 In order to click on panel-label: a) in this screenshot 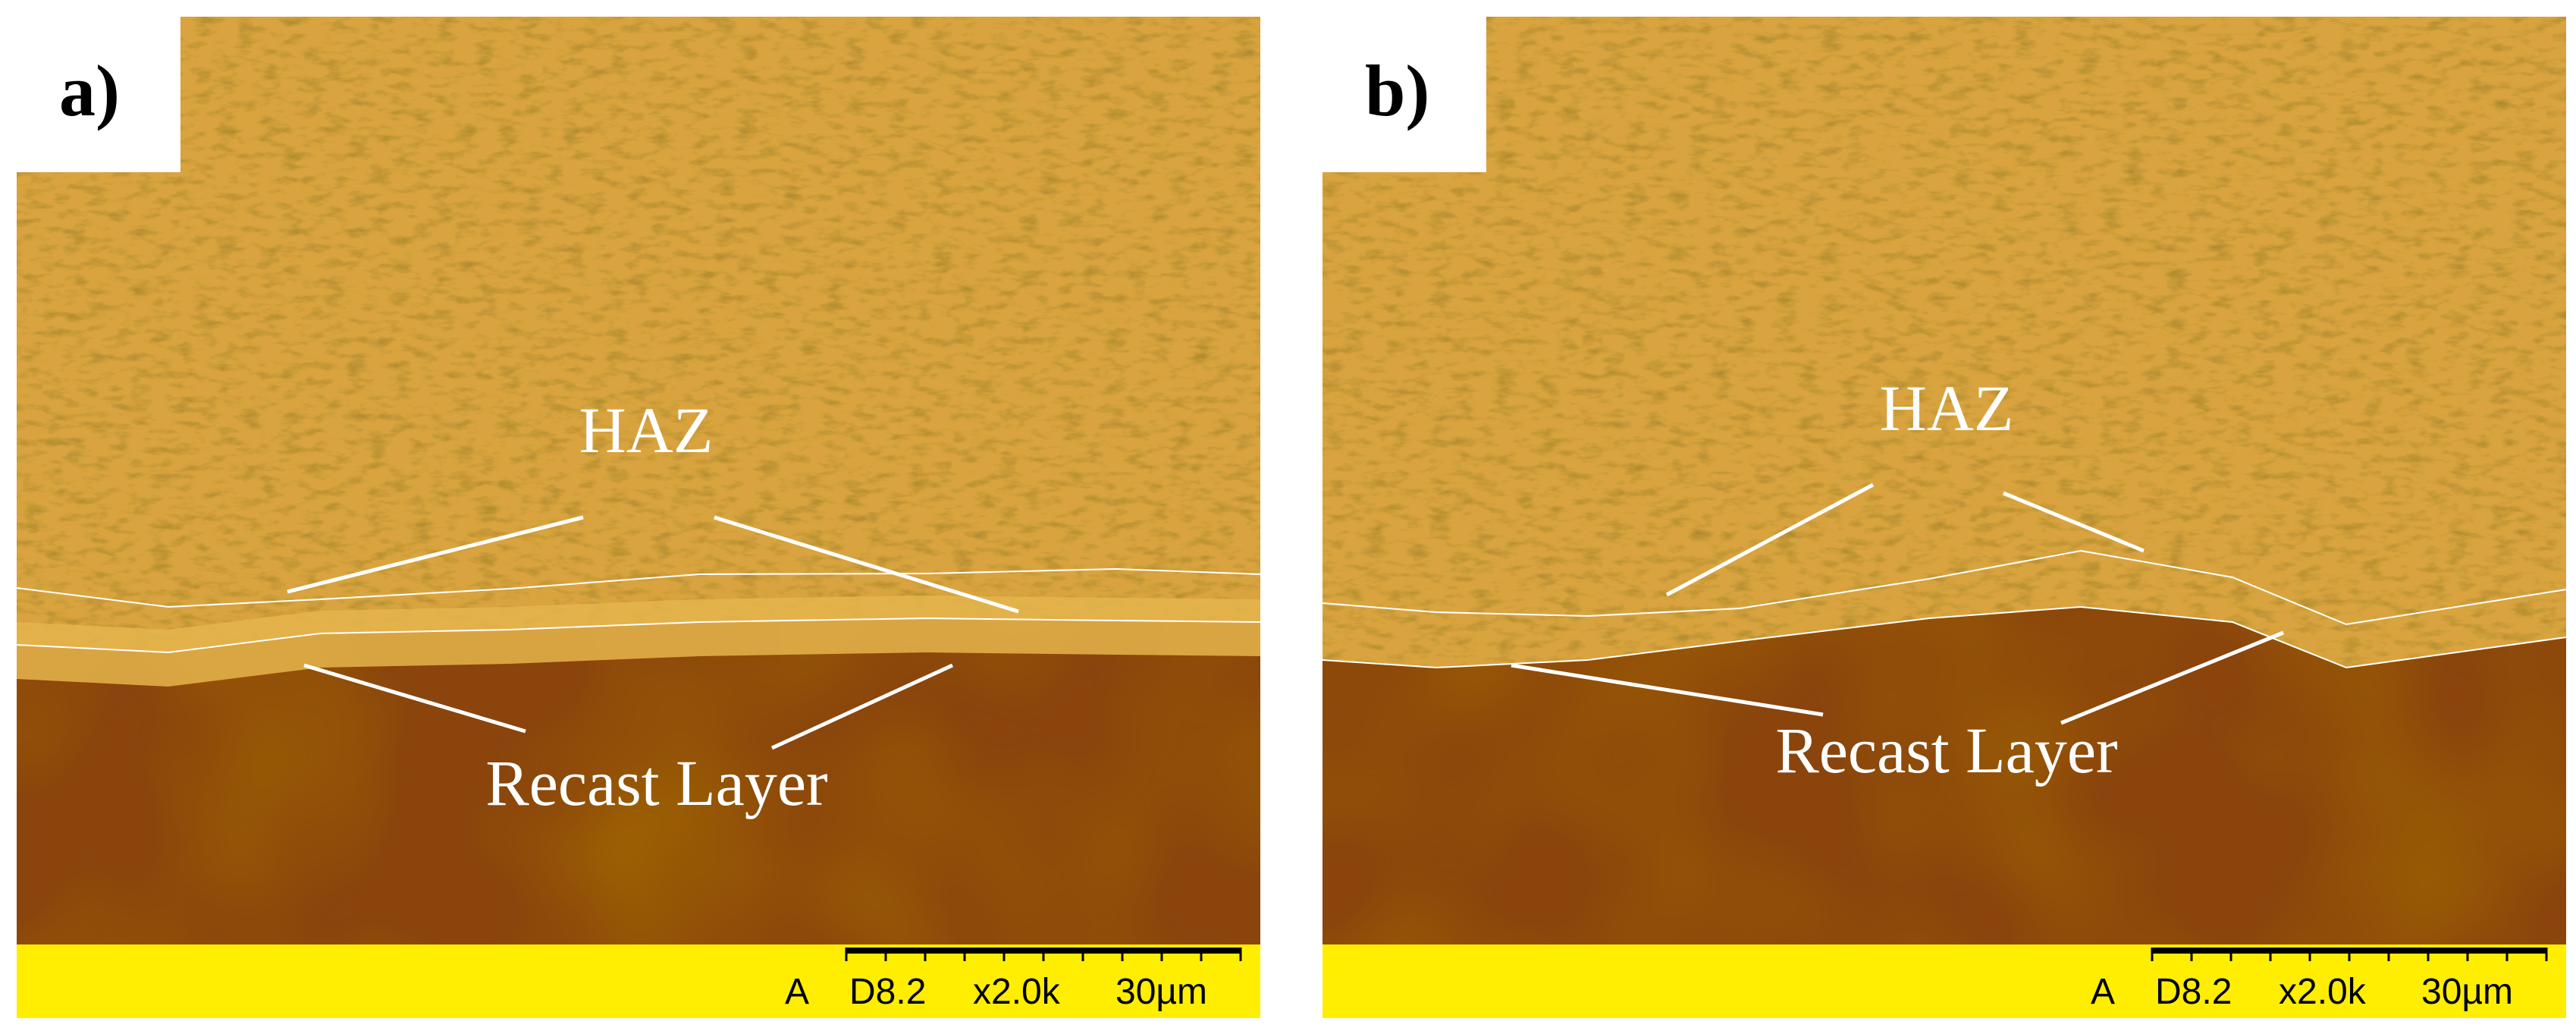, I will do `click(89, 90)`.